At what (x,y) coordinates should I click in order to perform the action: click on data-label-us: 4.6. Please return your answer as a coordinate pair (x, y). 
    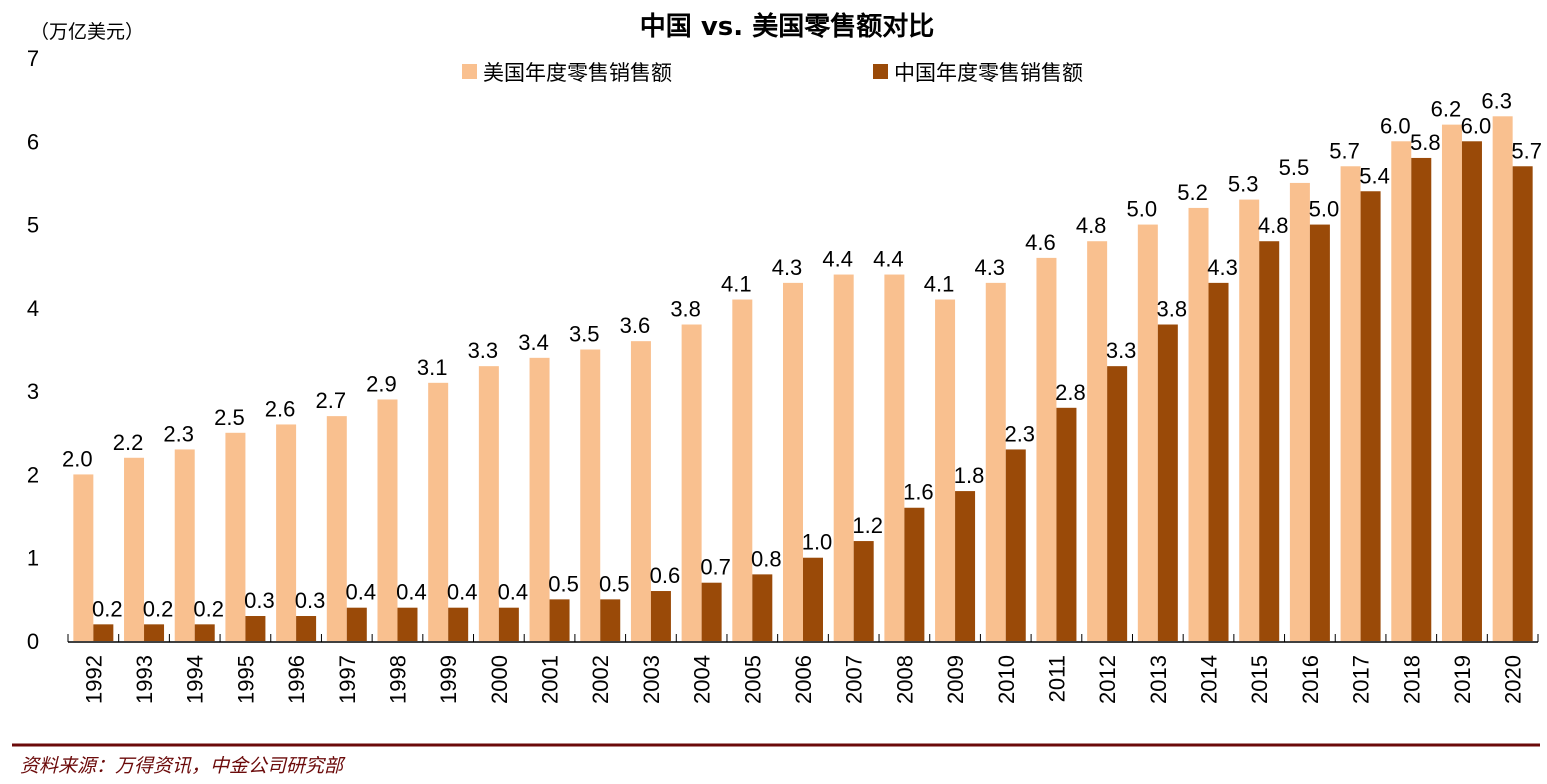
    Looking at the image, I should click on (1040, 242).